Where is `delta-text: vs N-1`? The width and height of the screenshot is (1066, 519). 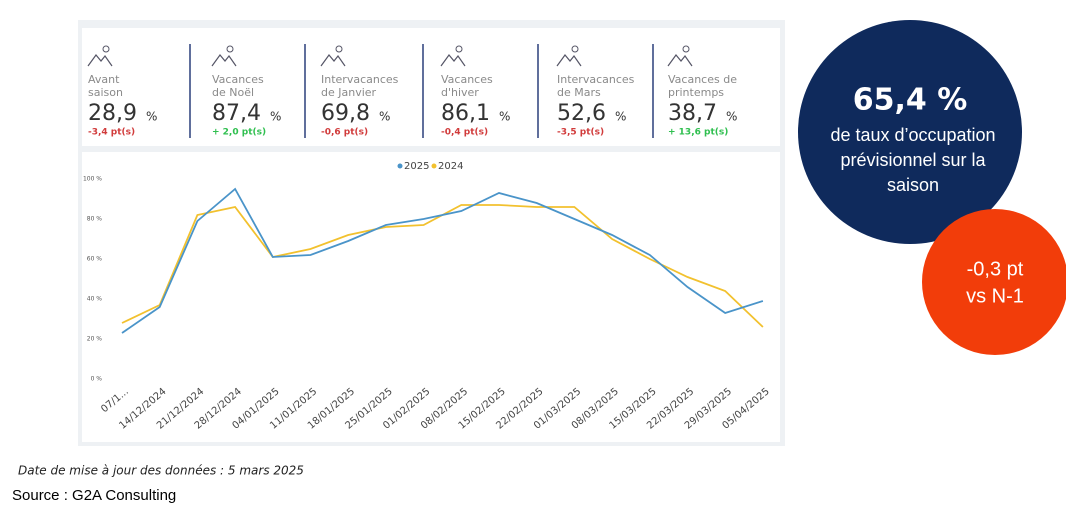
delta-text: vs N-1 is located at coordinates (995, 296).